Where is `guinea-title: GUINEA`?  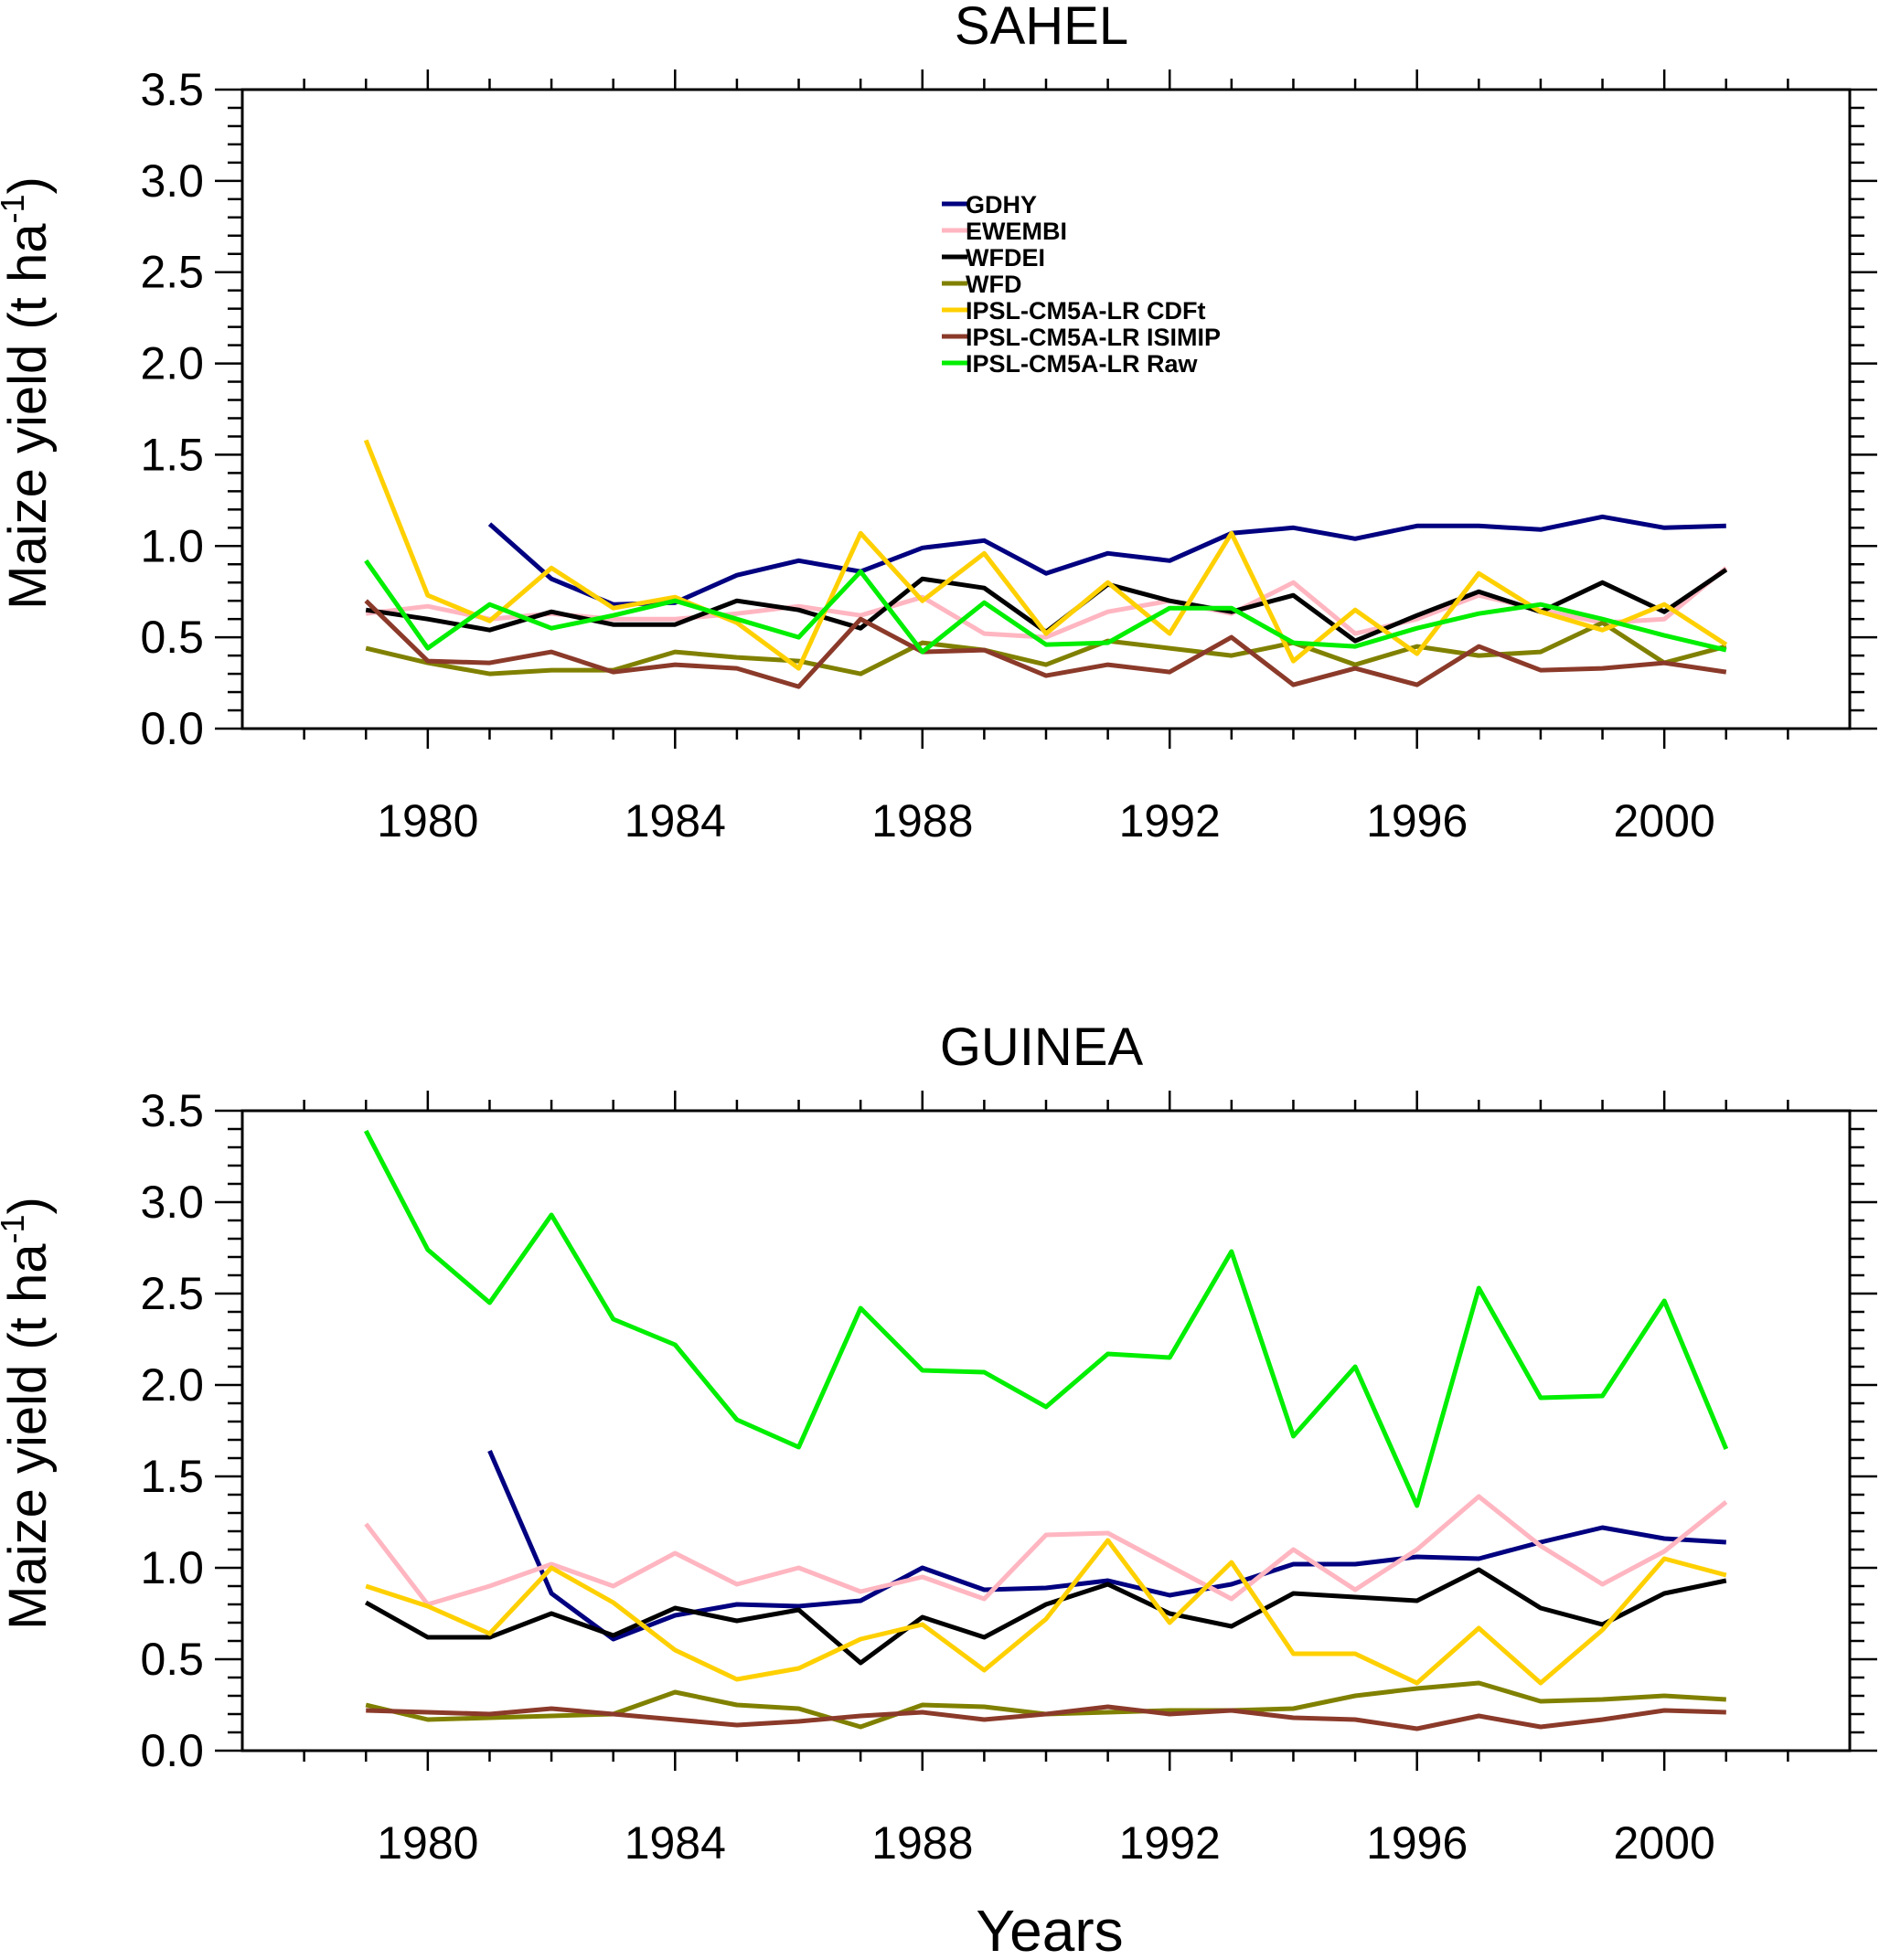
guinea-title: GUINEA is located at coordinates (1042, 1047).